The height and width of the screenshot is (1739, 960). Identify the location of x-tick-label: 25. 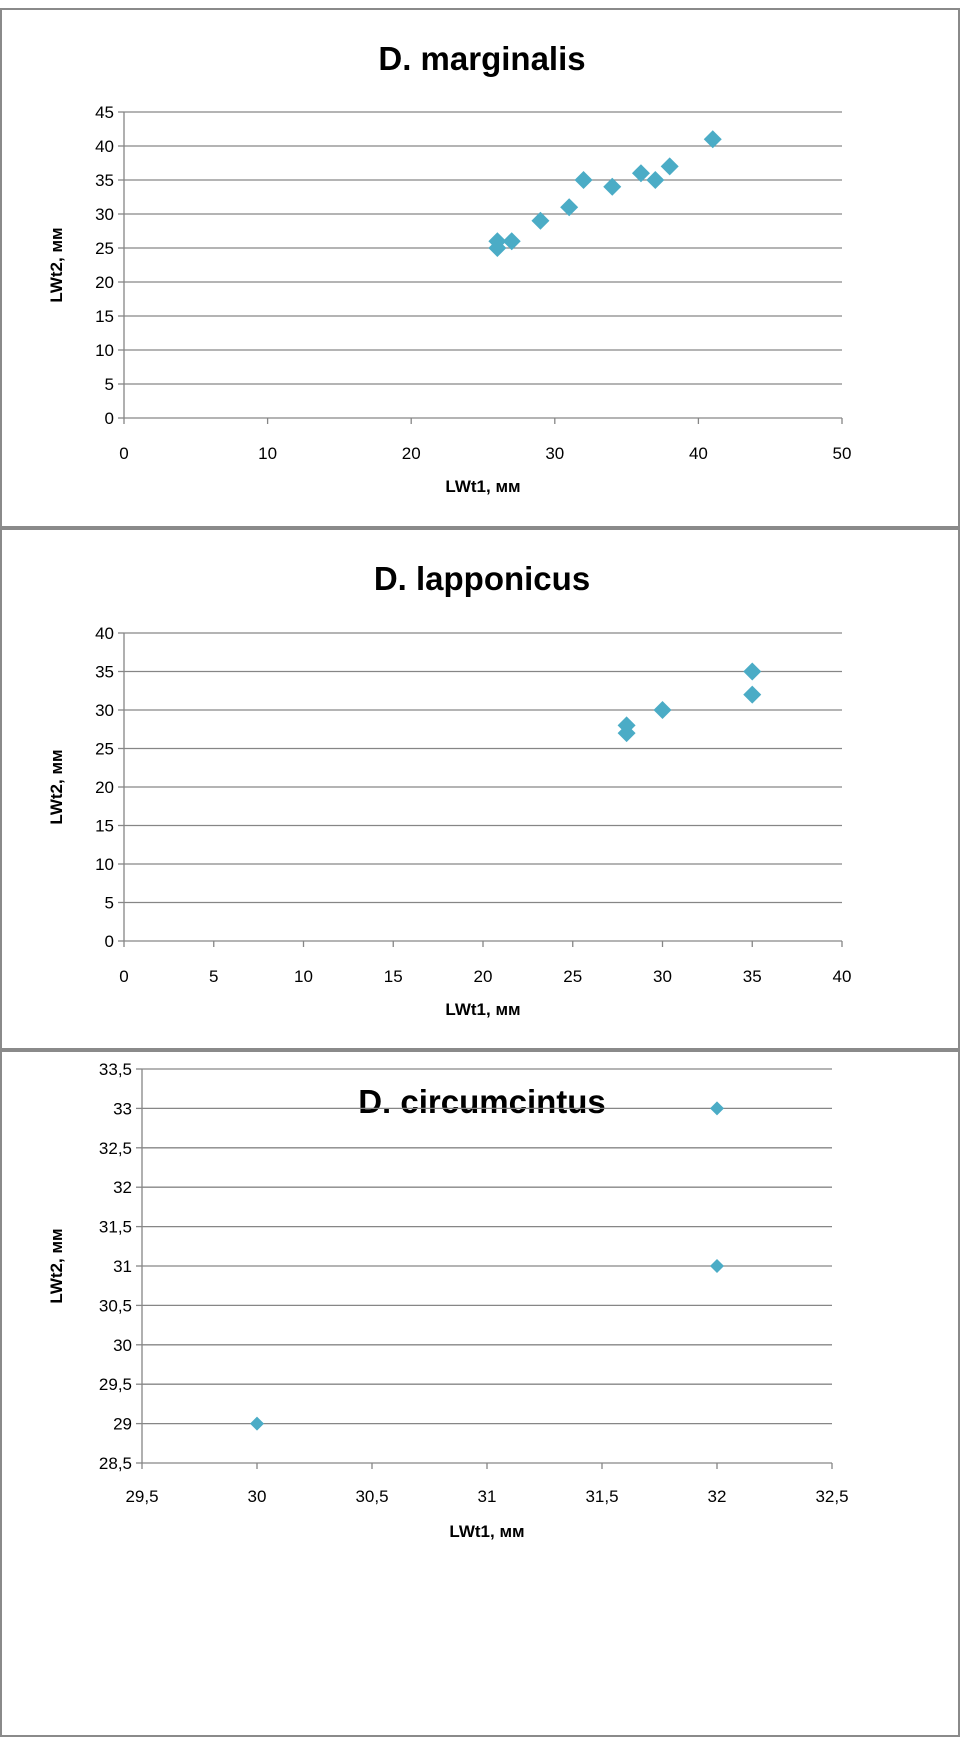
(572, 976).